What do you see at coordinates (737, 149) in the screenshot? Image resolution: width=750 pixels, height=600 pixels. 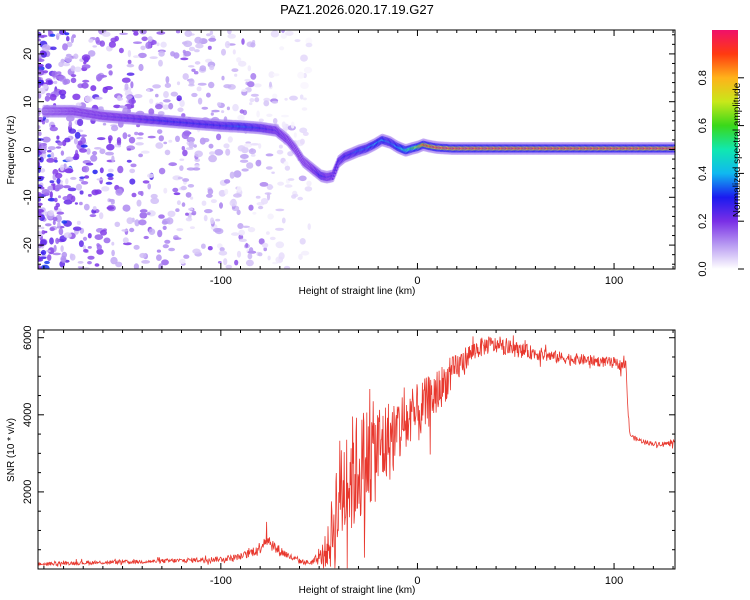 I see `colorbar-label: Normalized spectral amplitude` at bounding box center [737, 149].